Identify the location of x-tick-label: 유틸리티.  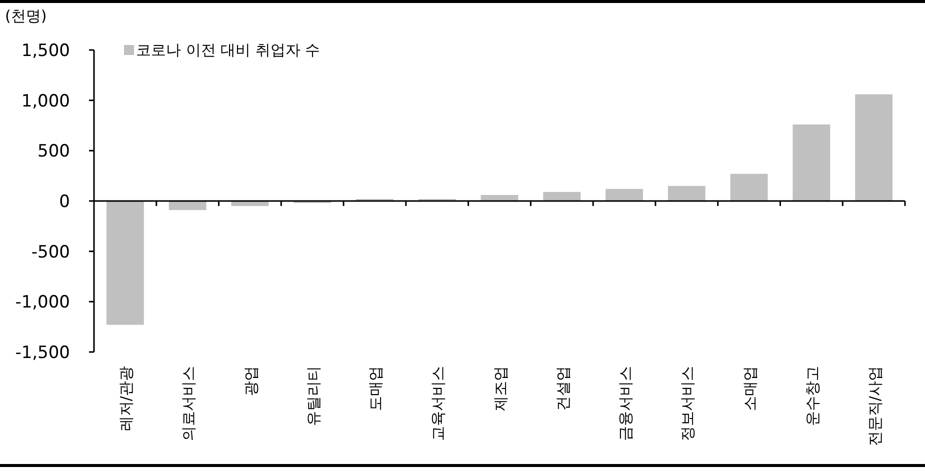
(313, 396).